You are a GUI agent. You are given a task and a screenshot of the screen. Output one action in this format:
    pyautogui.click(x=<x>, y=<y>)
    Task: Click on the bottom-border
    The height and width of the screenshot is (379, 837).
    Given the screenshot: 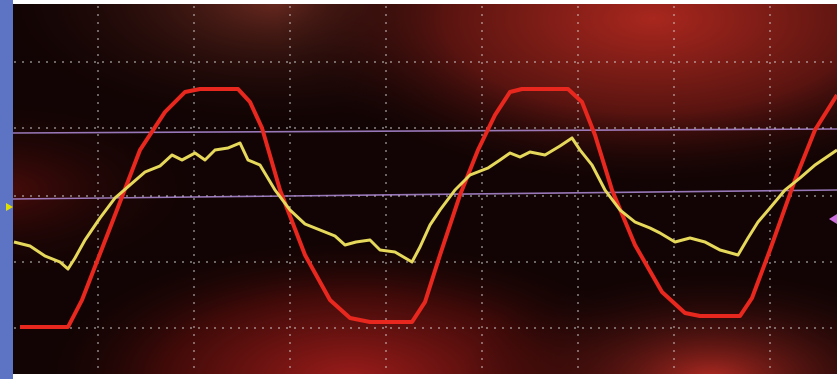 What is the action you would take?
    pyautogui.click(x=418, y=376)
    